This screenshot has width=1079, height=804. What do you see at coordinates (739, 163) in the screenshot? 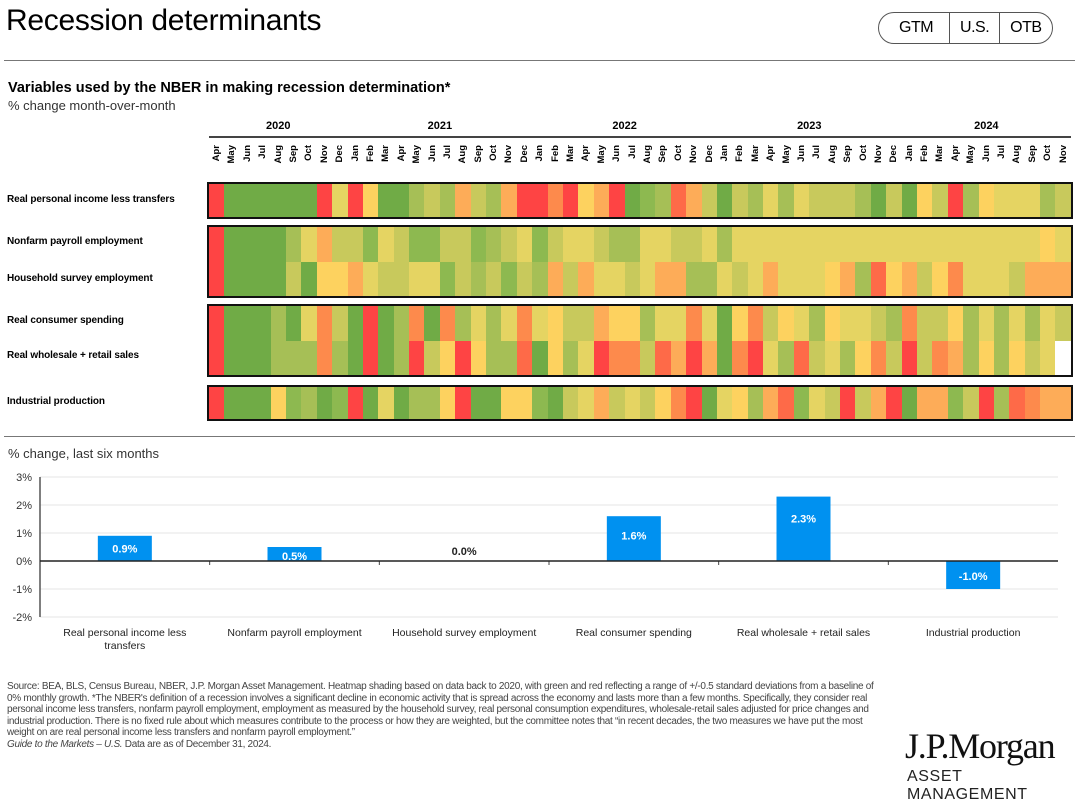
I see `month-label: Feb` at bounding box center [739, 163].